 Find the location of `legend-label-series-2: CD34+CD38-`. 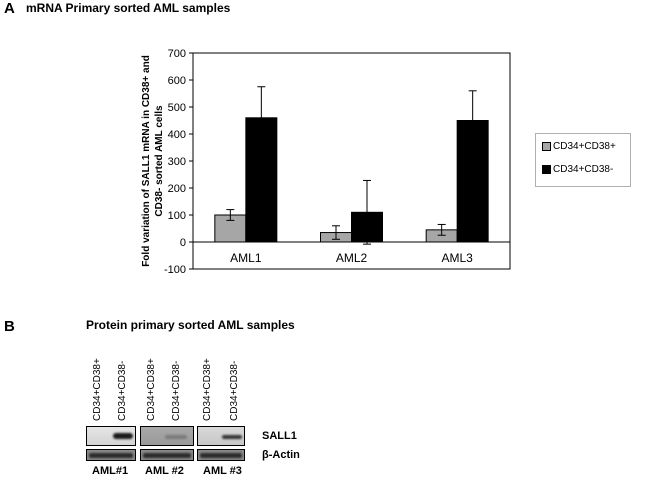

legend-label-series-2: CD34+CD38- is located at coordinates (583, 169).